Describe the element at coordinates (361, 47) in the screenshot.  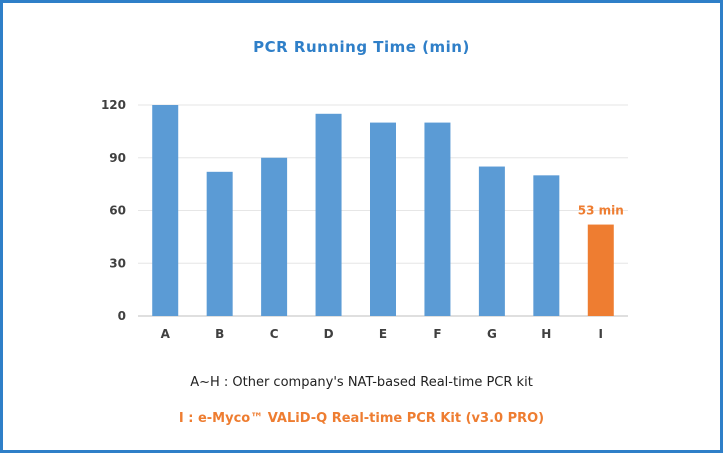
I see `chart-title: PCR Running Time (min)` at that location.